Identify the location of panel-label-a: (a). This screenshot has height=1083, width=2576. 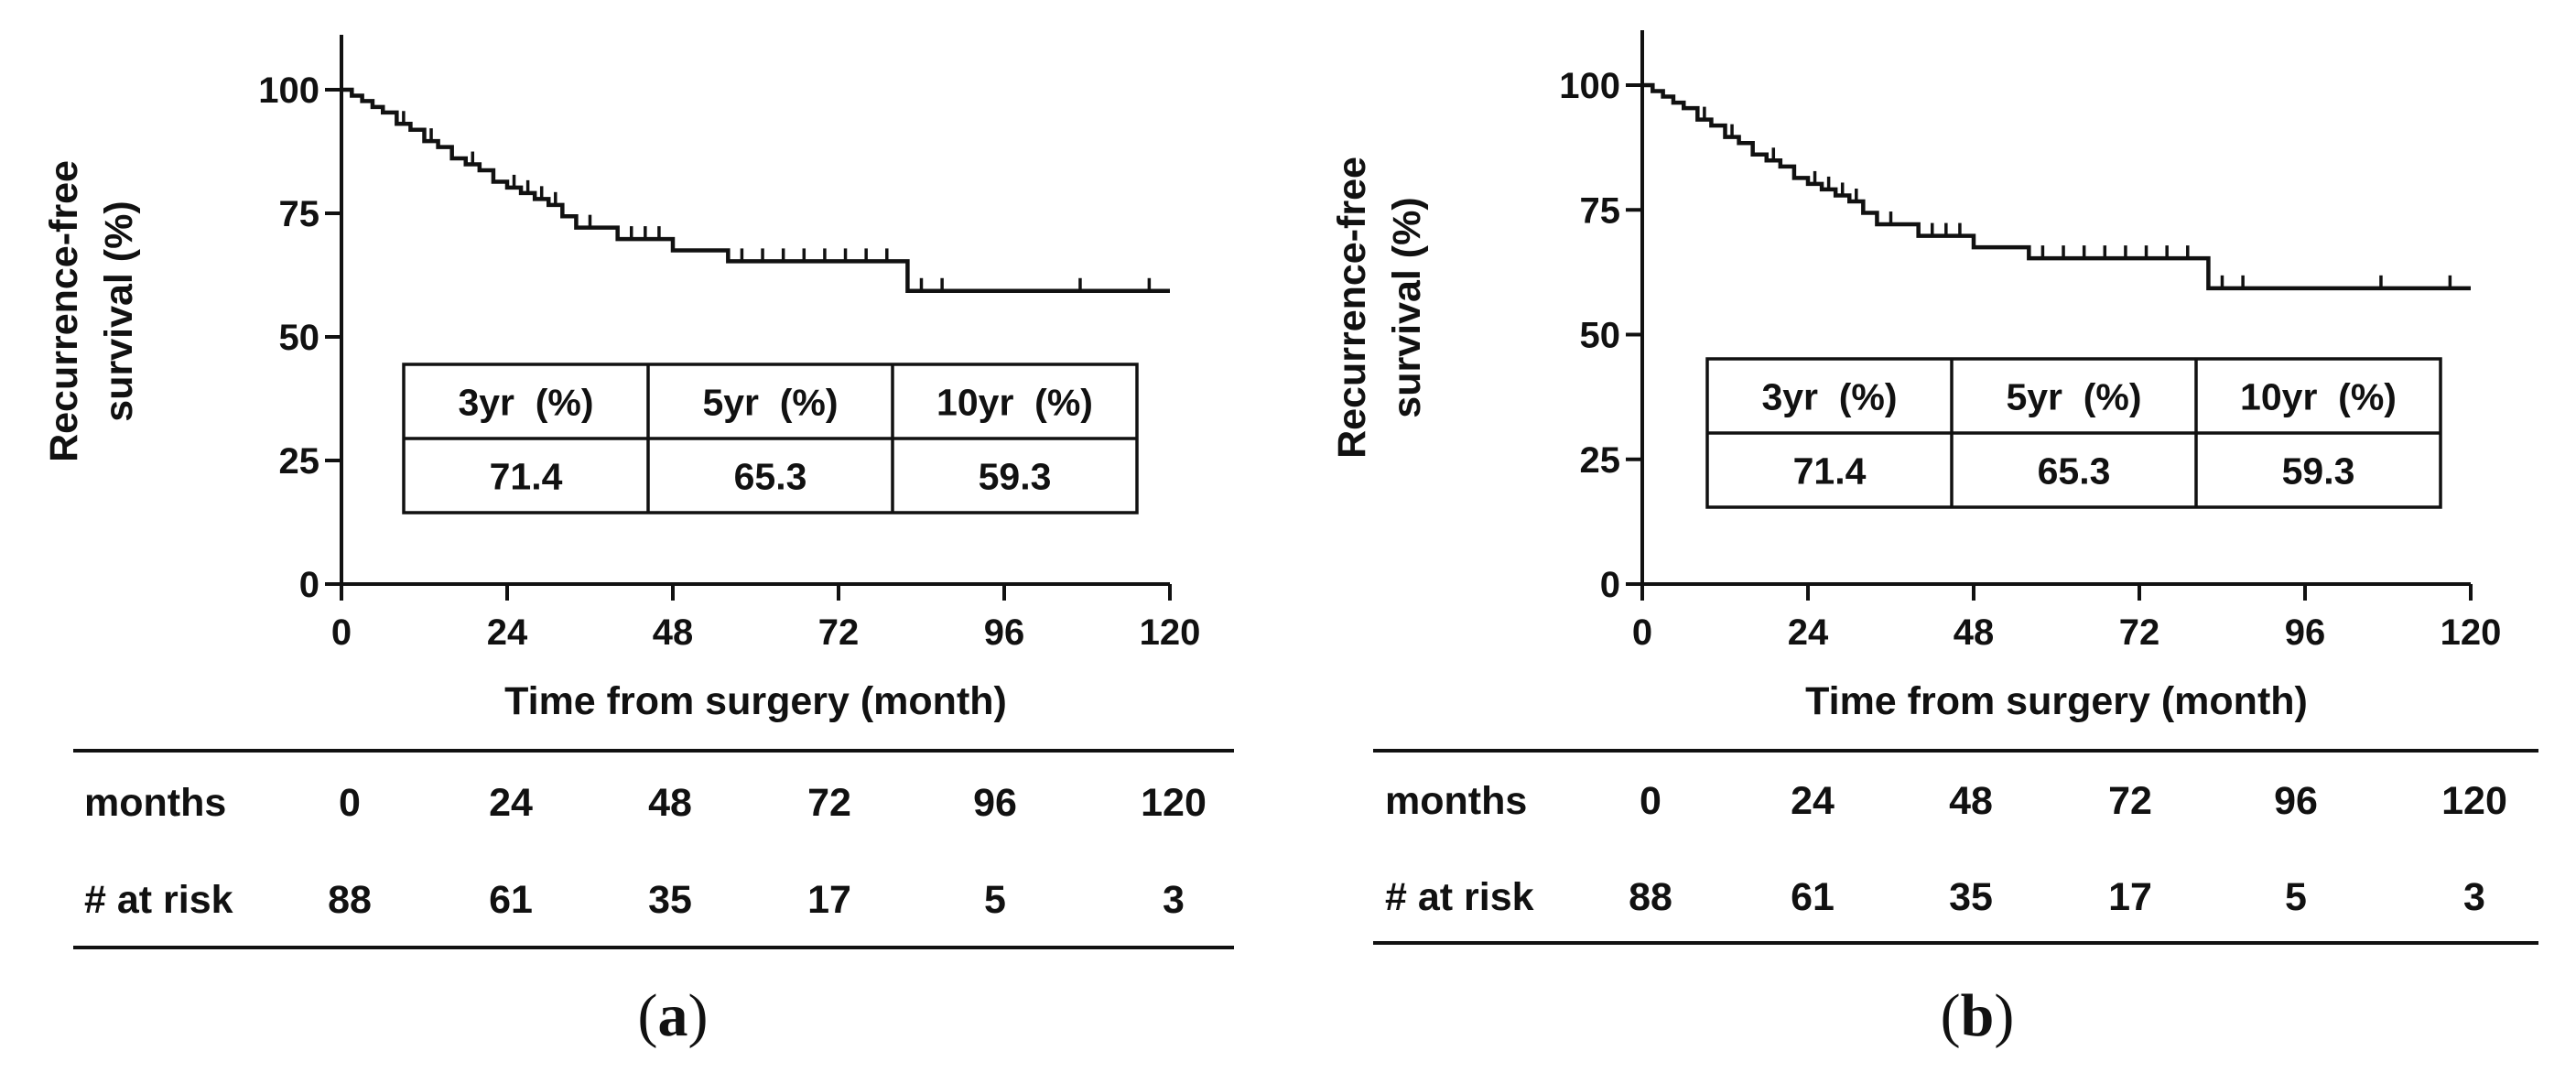
(673, 1015).